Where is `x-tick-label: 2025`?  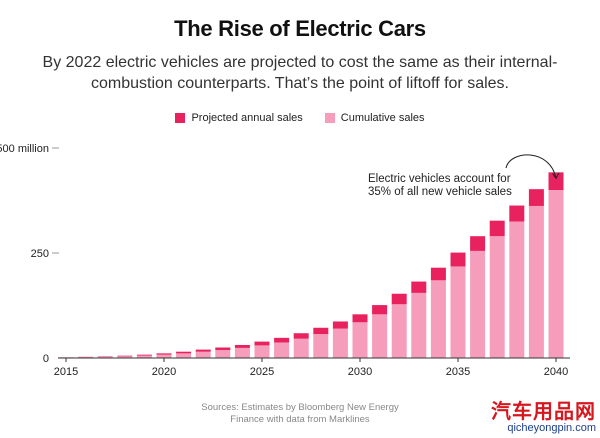 x-tick-label: 2025 is located at coordinates (262, 372).